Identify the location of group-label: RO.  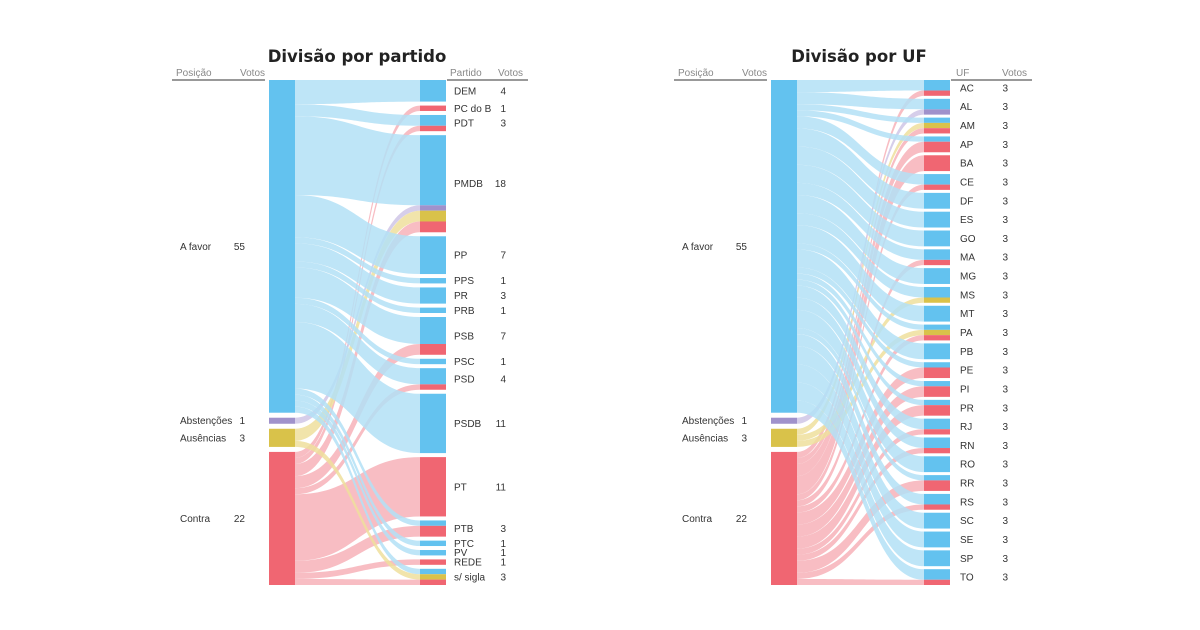
(967, 465).